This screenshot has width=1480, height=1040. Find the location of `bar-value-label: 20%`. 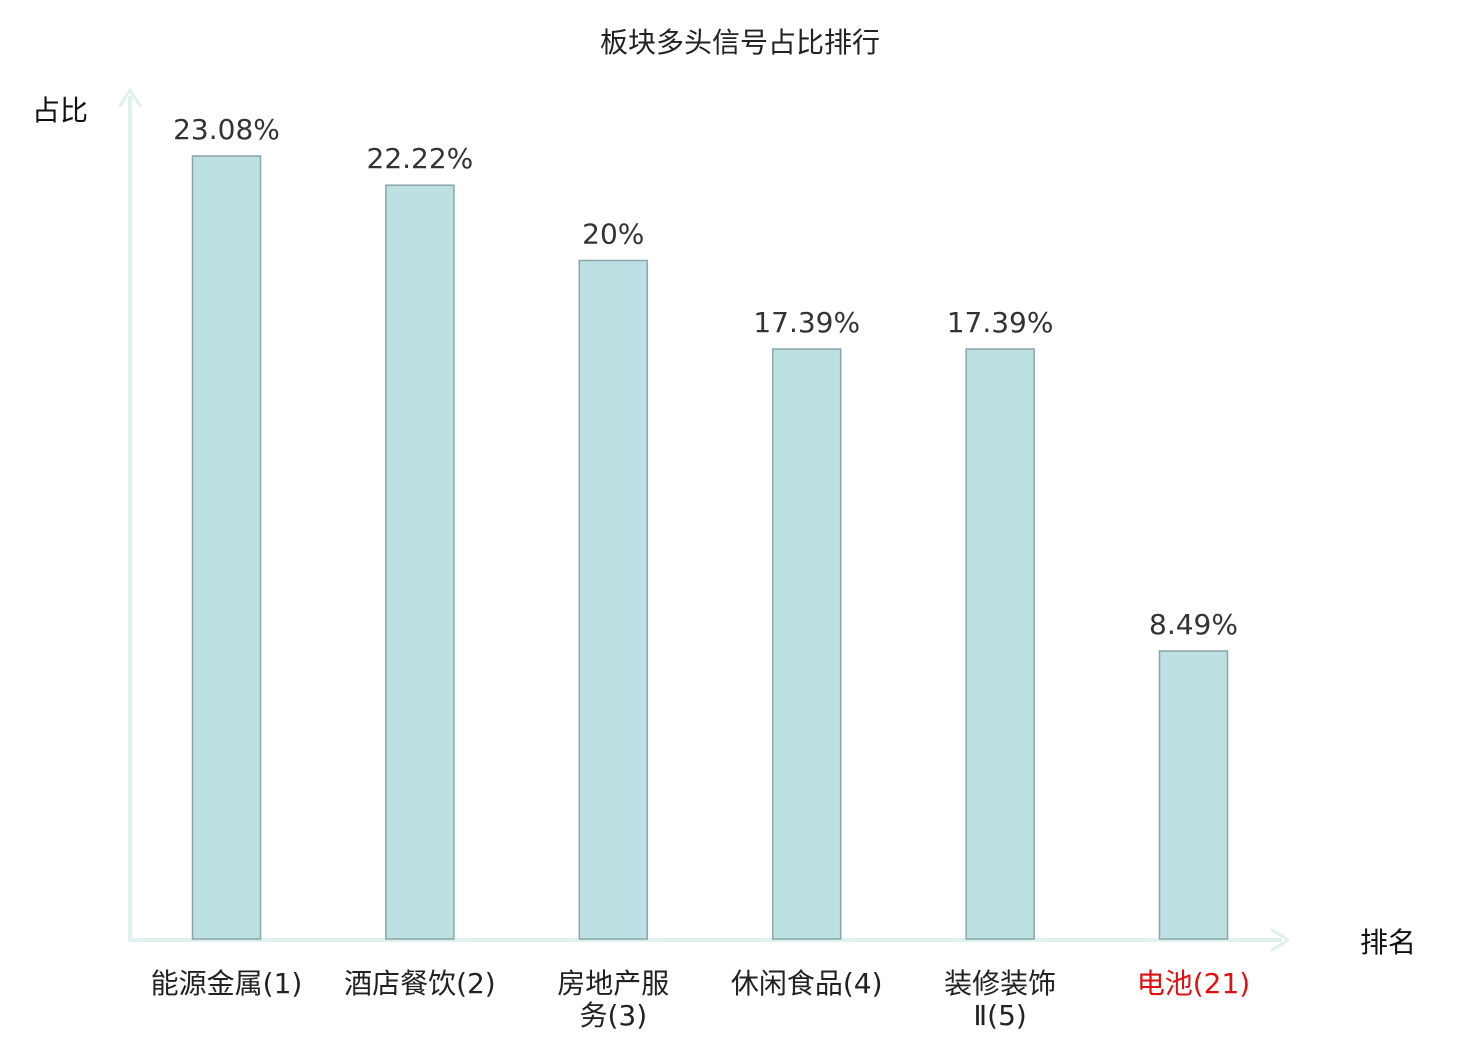

bar-value-label: 20% is located at coordinates (613, 234).